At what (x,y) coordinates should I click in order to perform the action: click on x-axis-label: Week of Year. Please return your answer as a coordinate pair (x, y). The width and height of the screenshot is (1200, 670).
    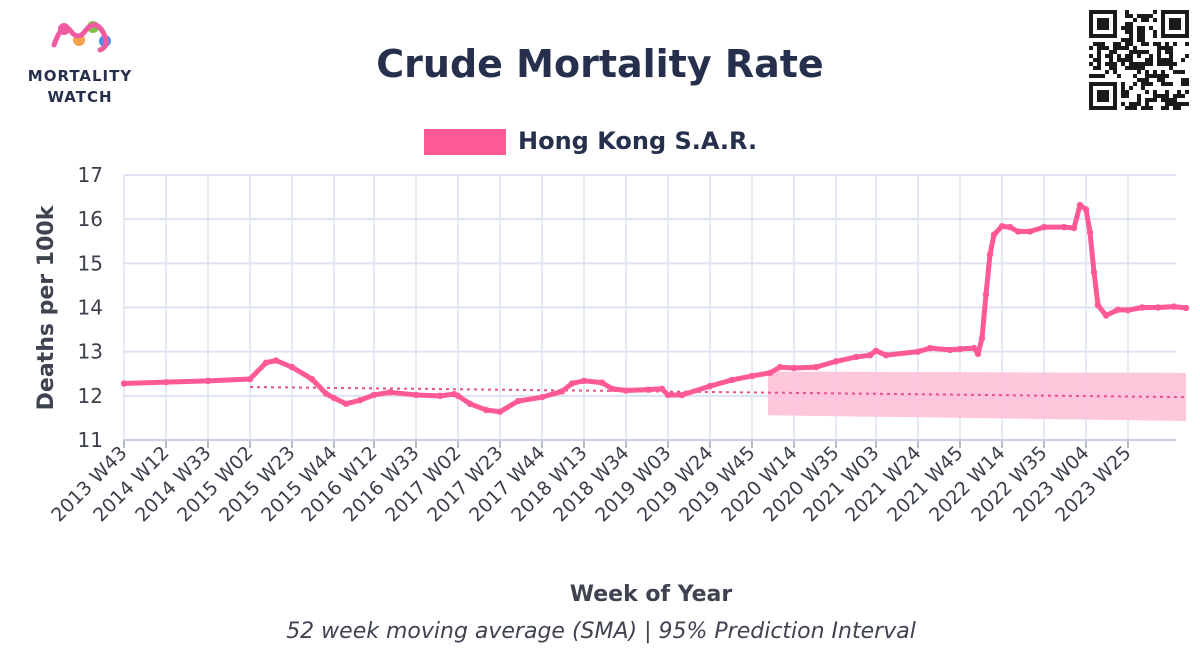
    Looking at the image, I should click on (651, 594).